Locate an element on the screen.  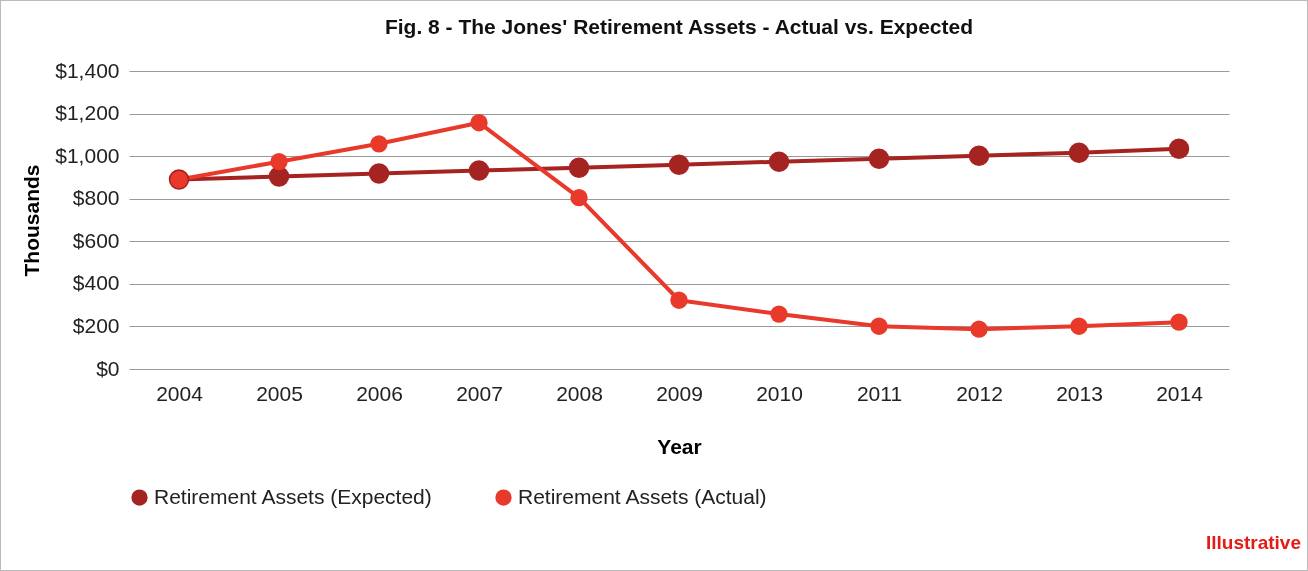
x-tick-label: 2013 is located at coordinates (1079, 393).